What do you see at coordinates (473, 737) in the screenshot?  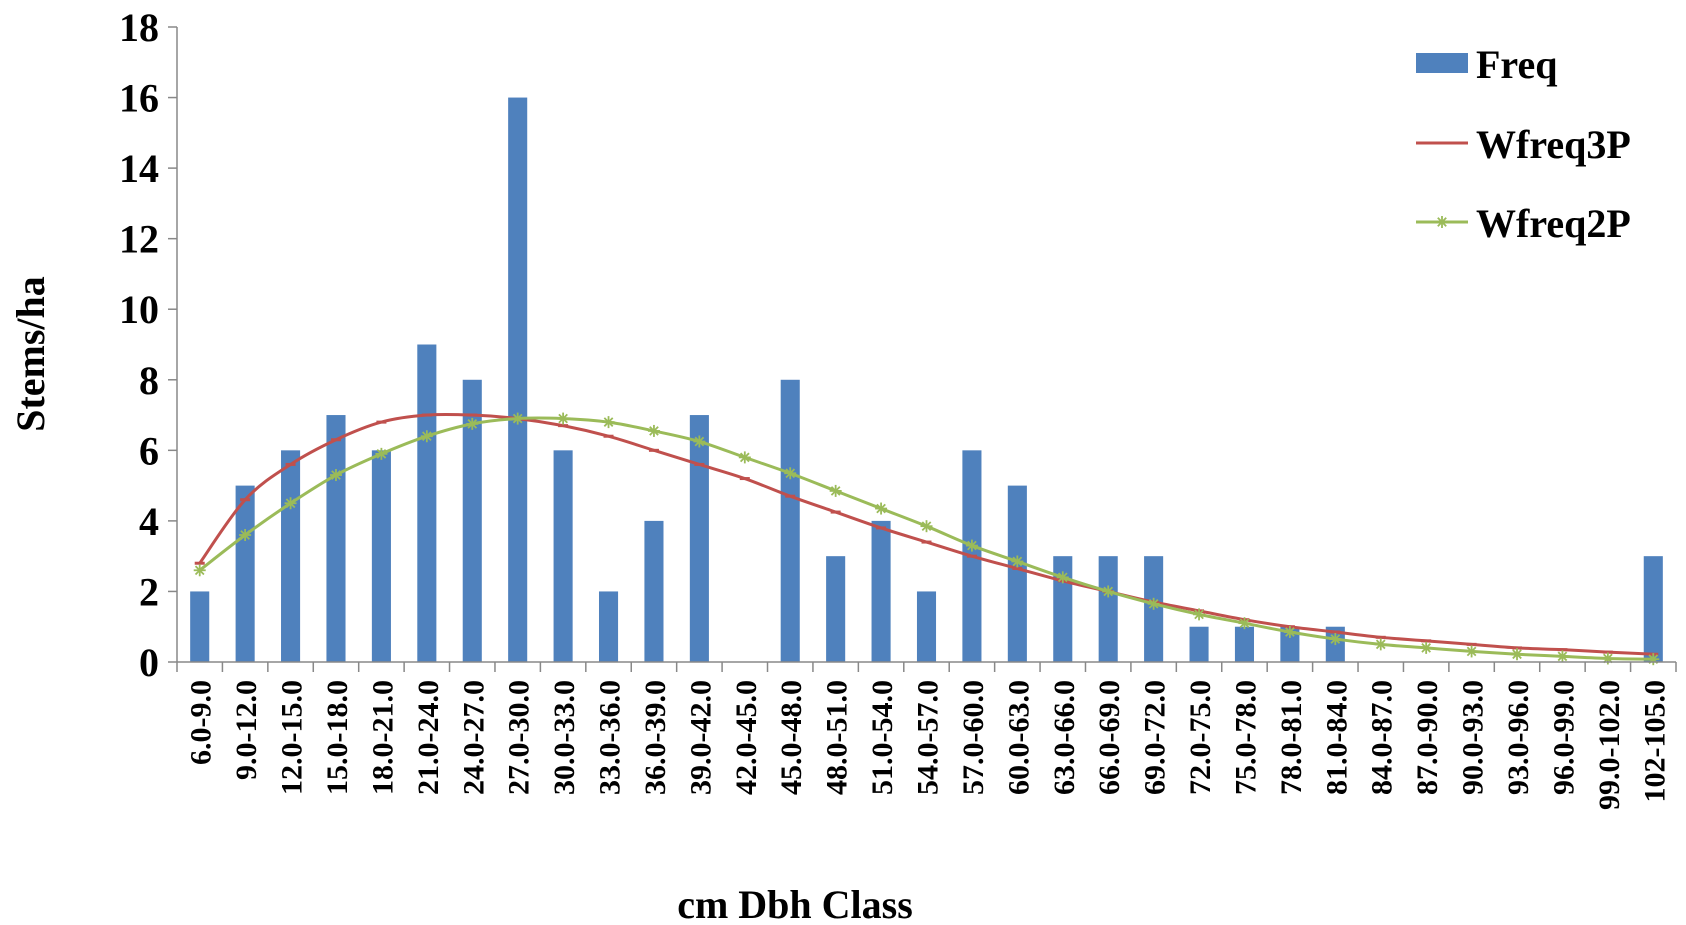 I see `x-tick-label: 24.0-27.0` at bounding box center [473, 737].